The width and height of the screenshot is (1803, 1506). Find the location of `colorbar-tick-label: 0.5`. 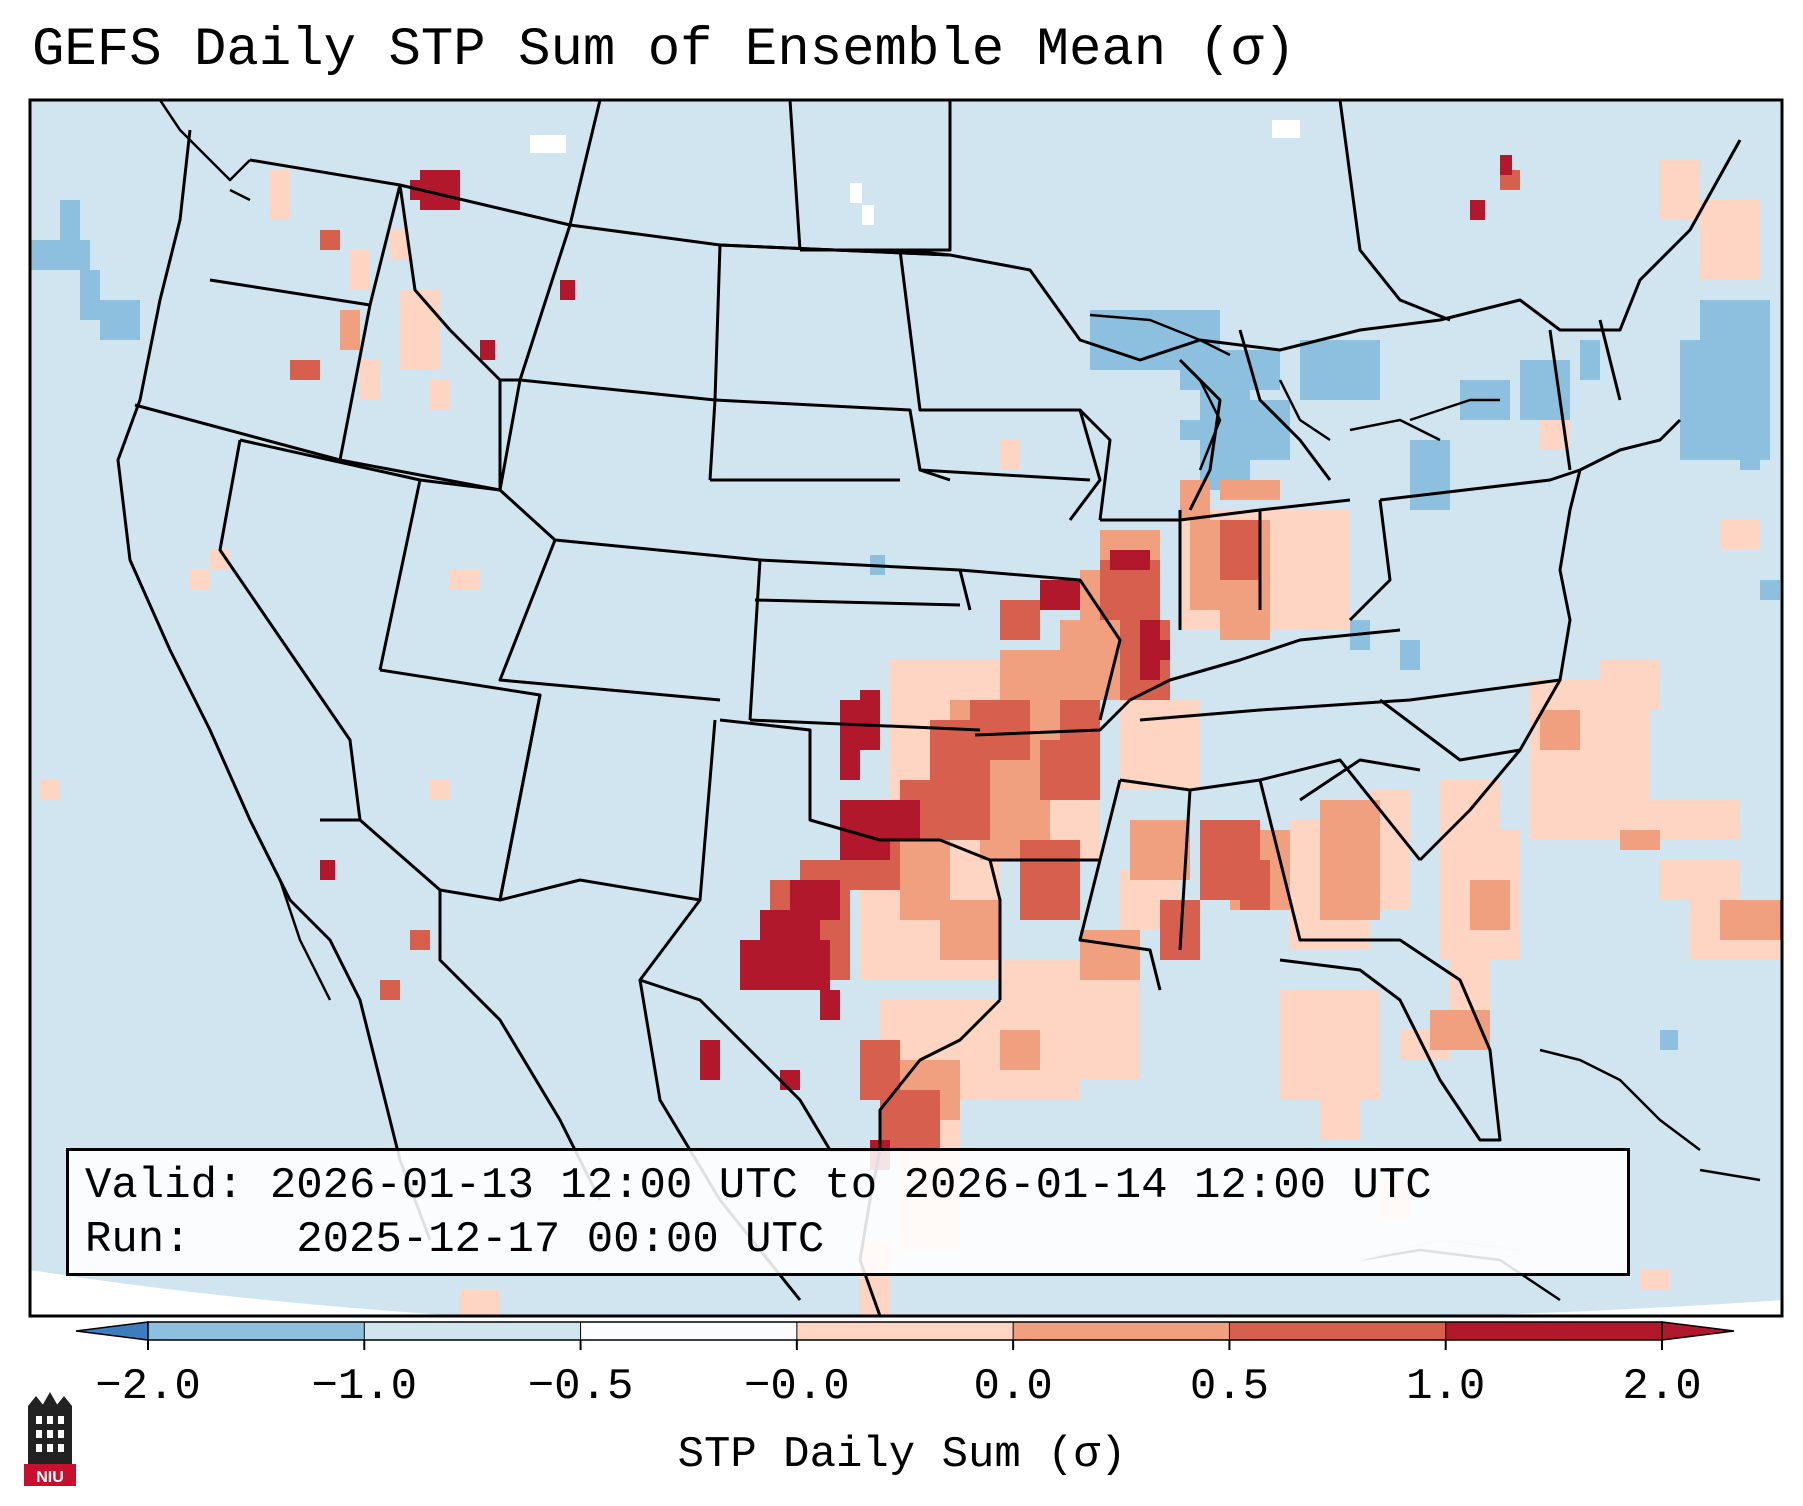

colorbar-tick-label: 0.5 is located at coordinates (1229, 1387).